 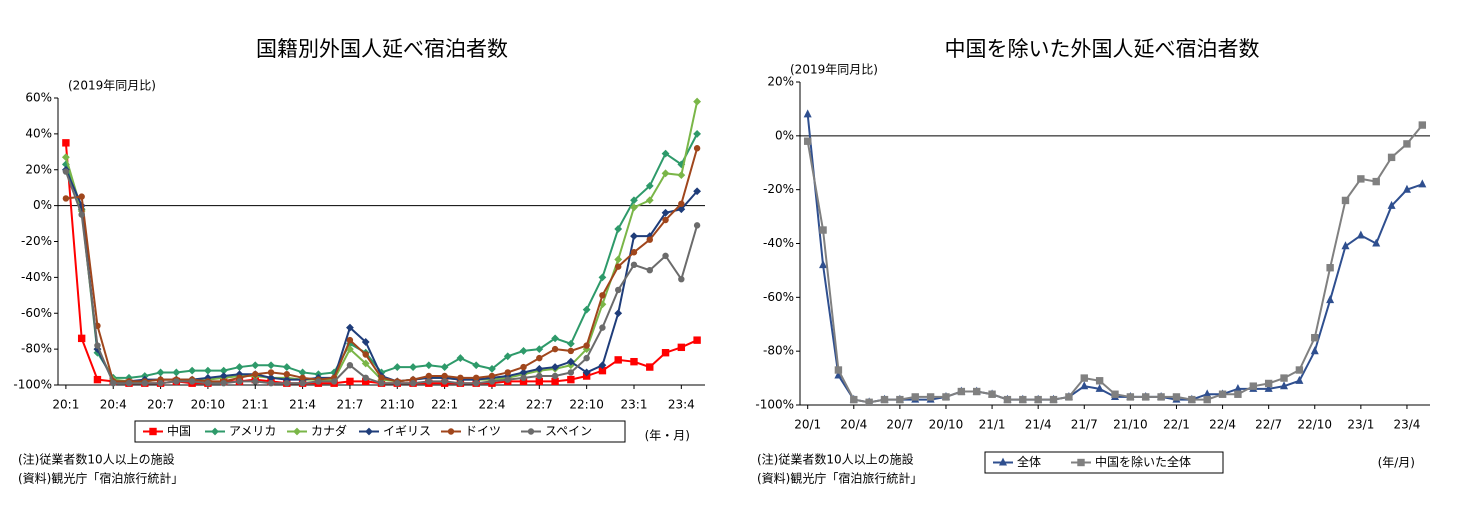 What do you see at coordinates (302, 405) in the screenshot?
I see `x-tick-label: 21:4` at bounding box center [302, 405].